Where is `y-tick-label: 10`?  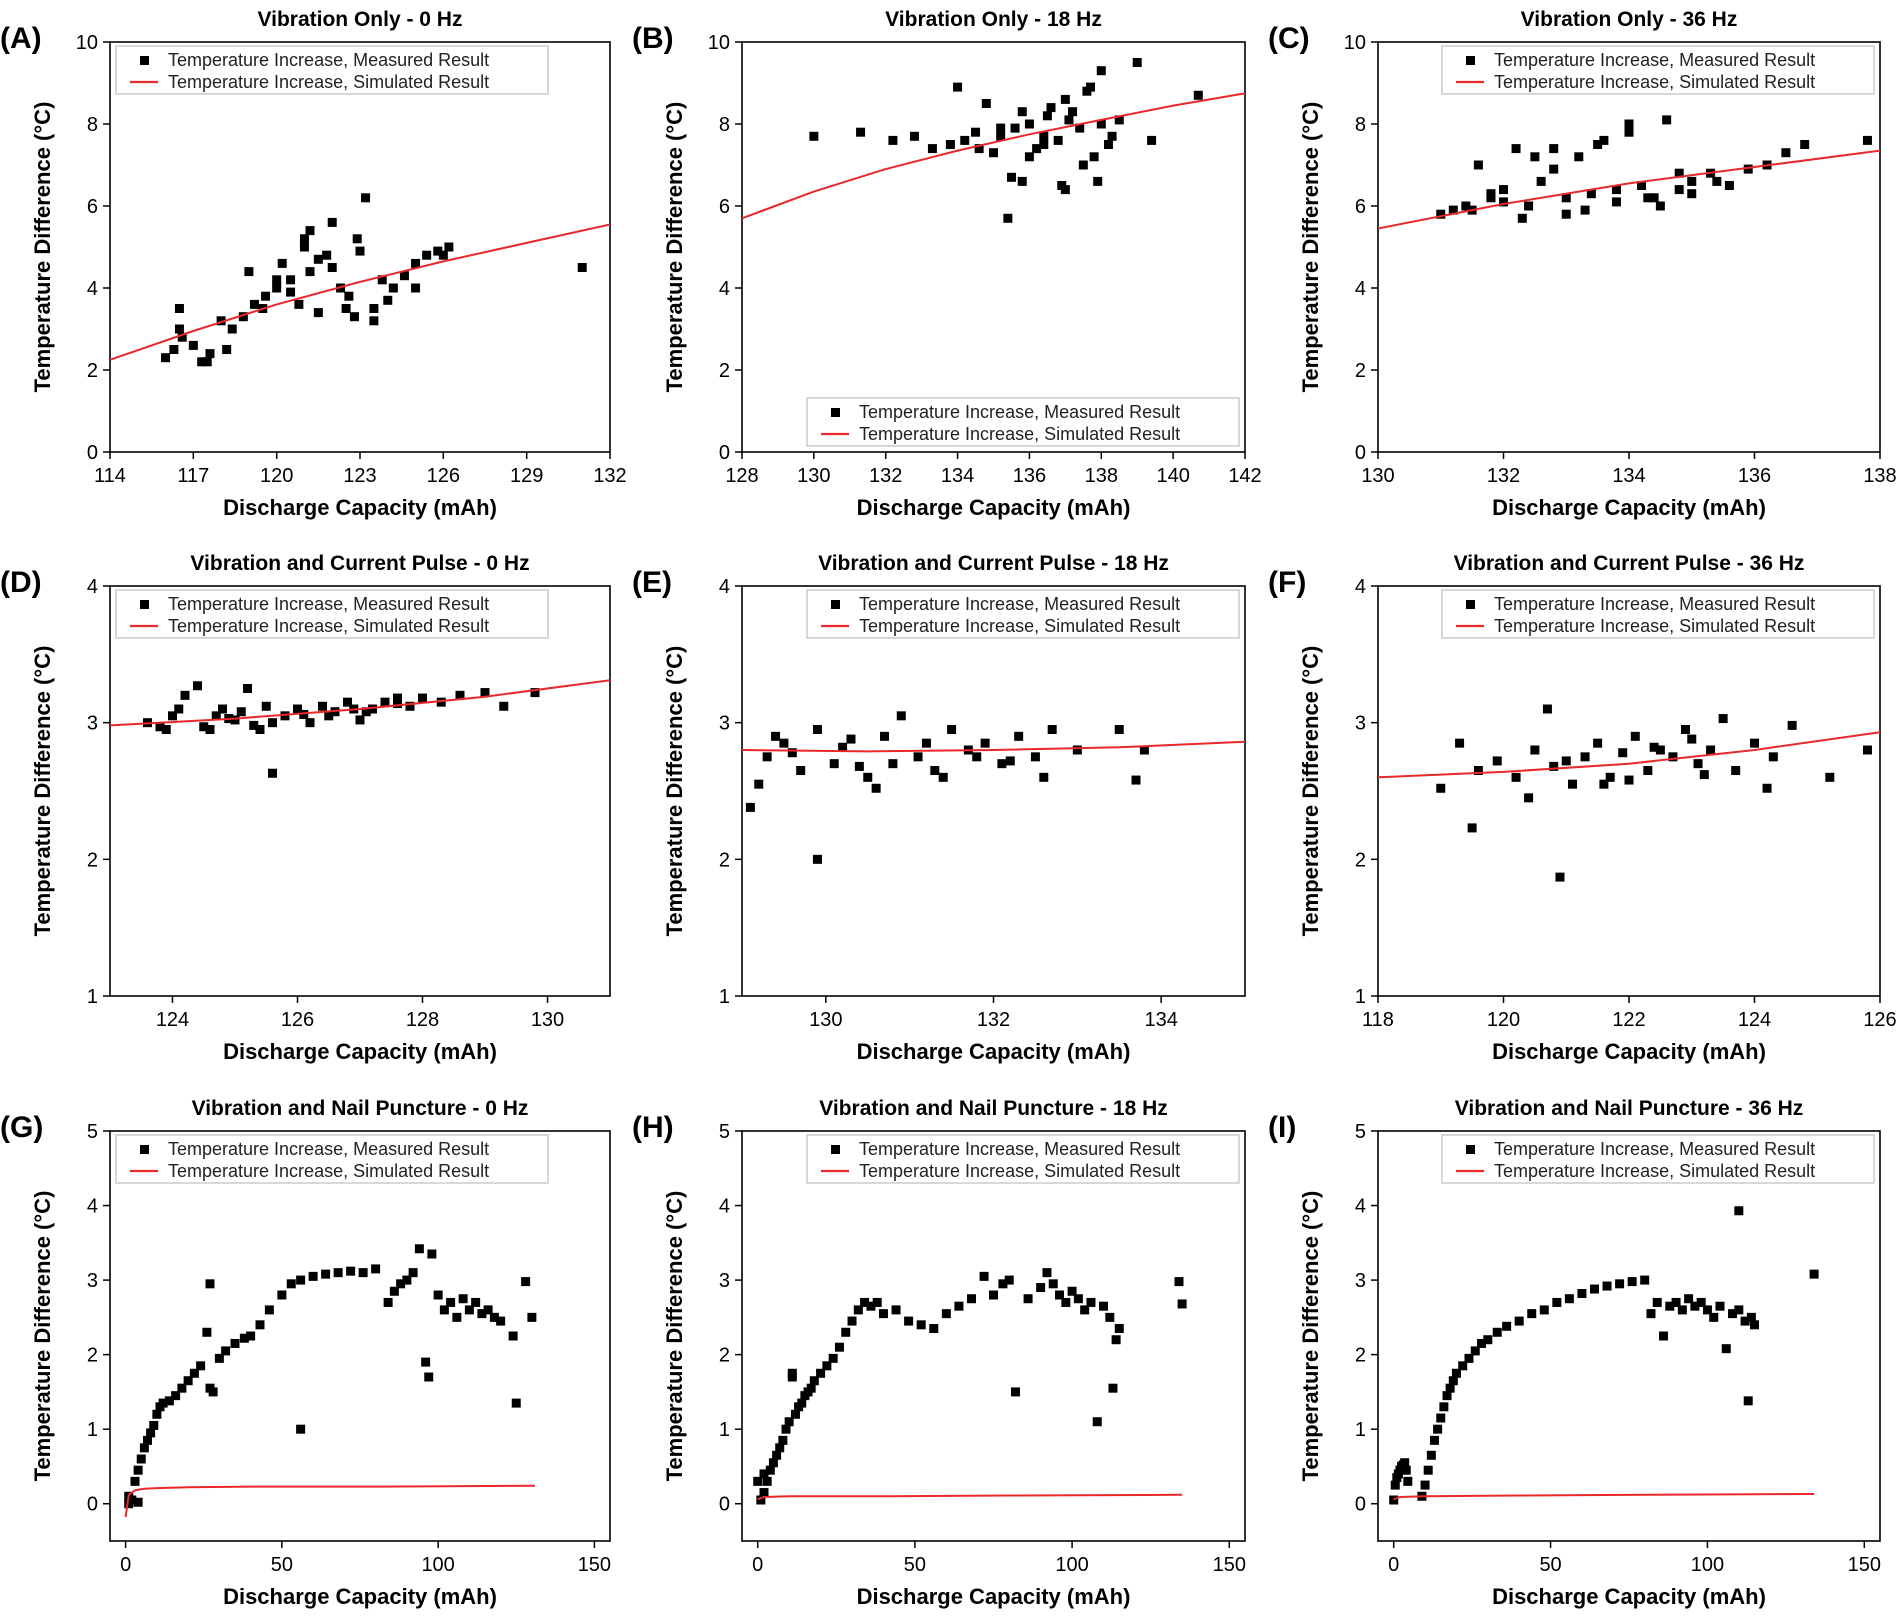
y-tick-label: 10 is located at coordinates (87, 43).